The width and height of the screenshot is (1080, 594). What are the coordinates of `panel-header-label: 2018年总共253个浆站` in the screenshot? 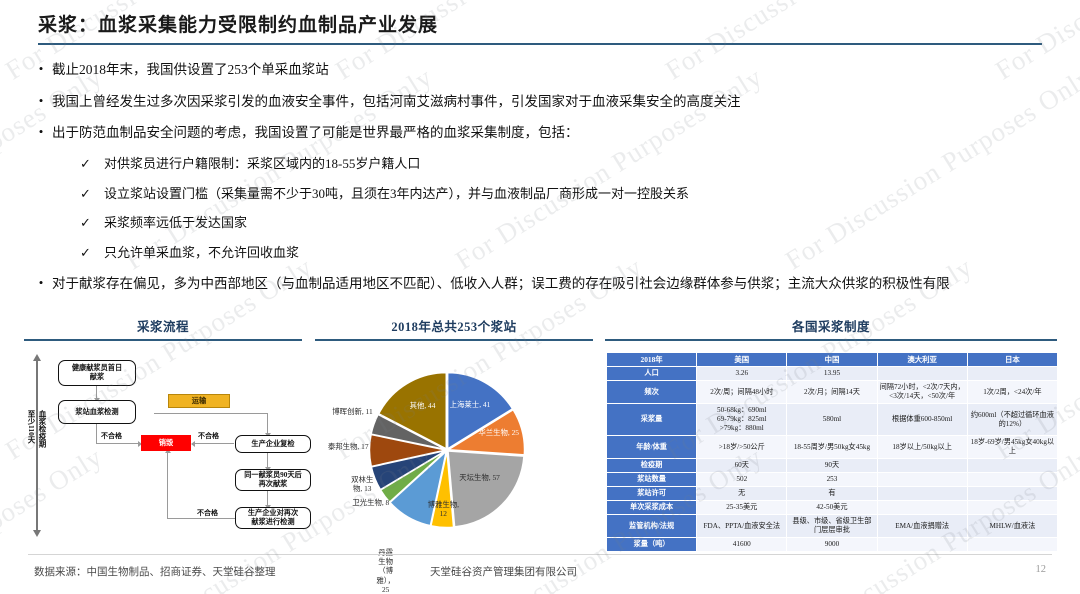 It's located at (454, 327).